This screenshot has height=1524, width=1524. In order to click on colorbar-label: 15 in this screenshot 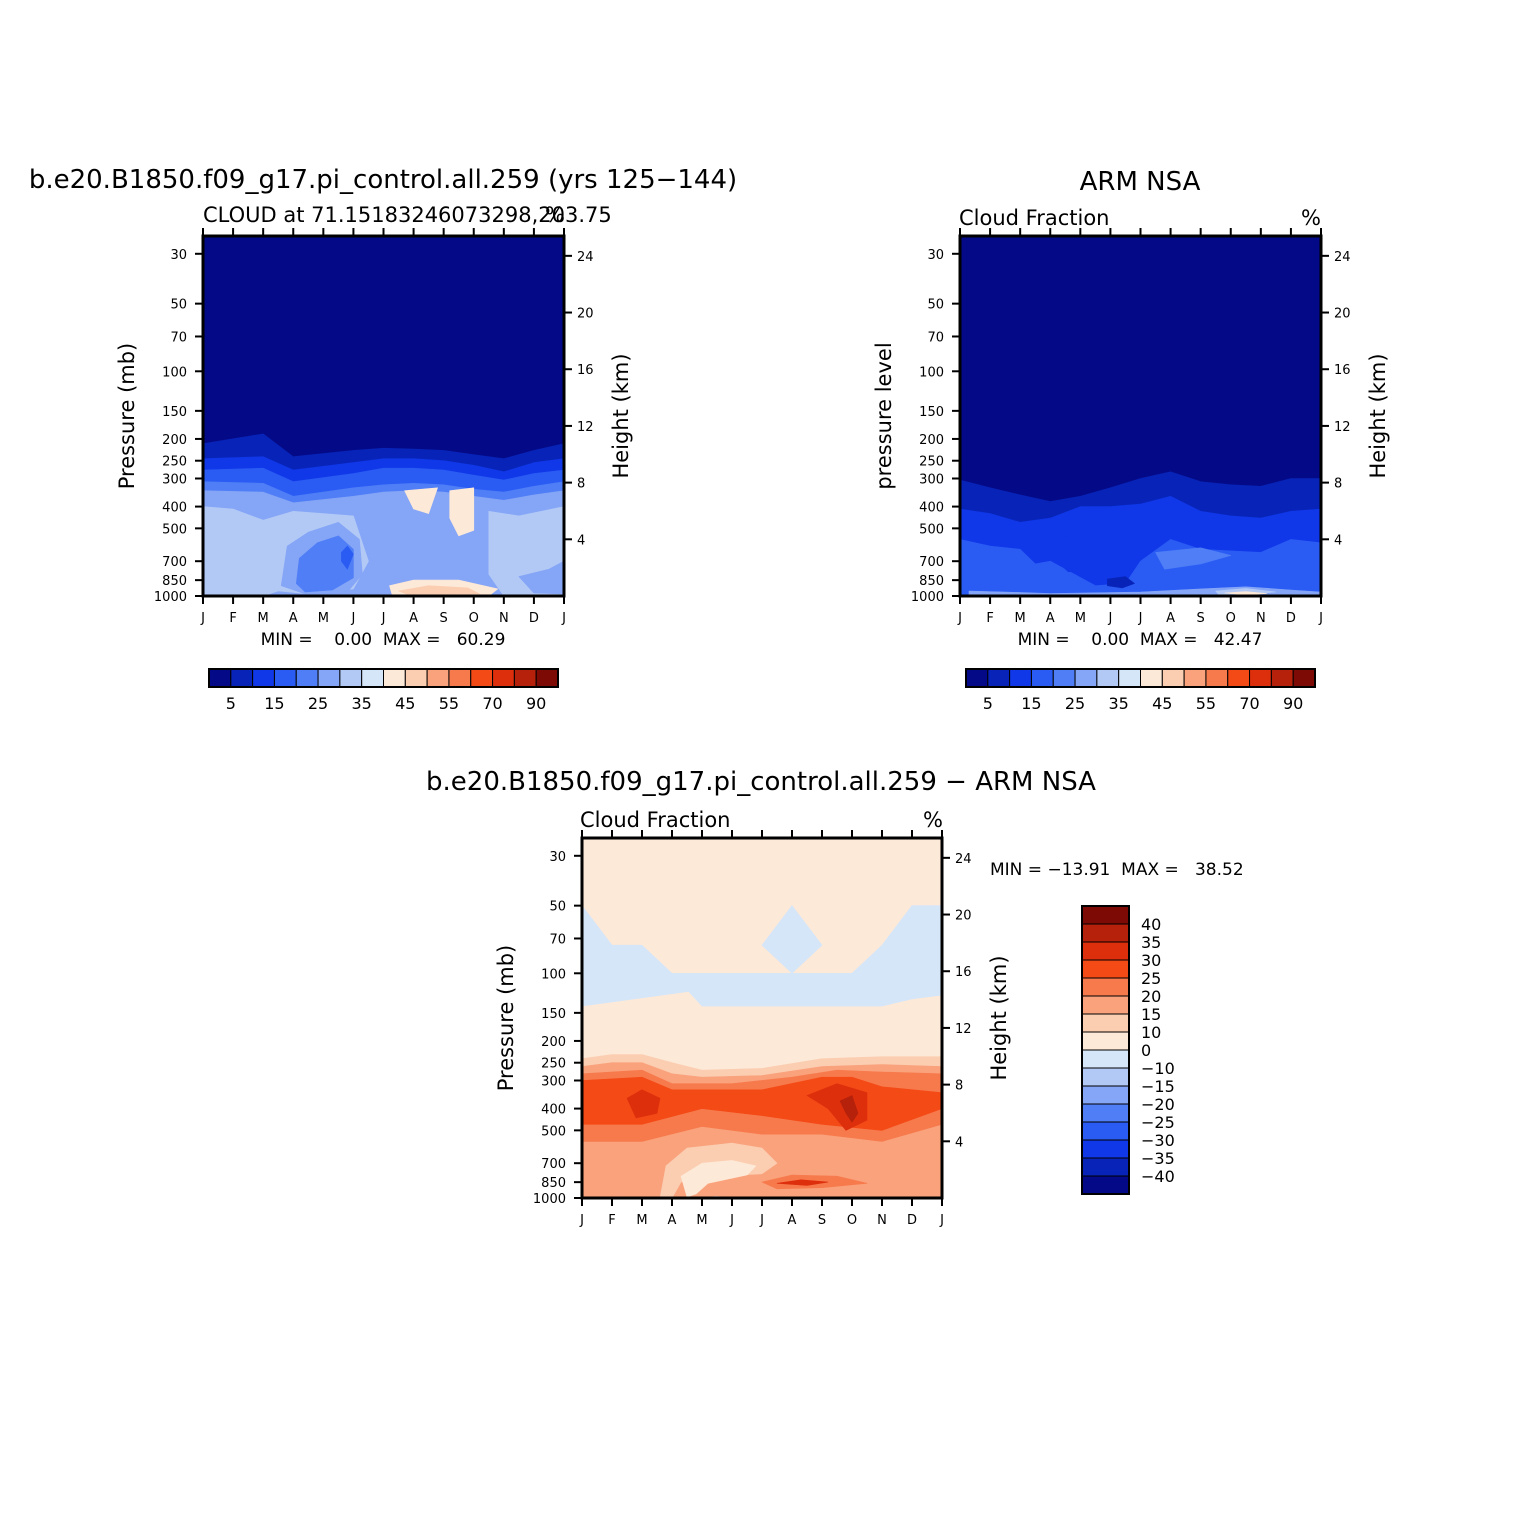, I will do `click(1151, 1014)`.